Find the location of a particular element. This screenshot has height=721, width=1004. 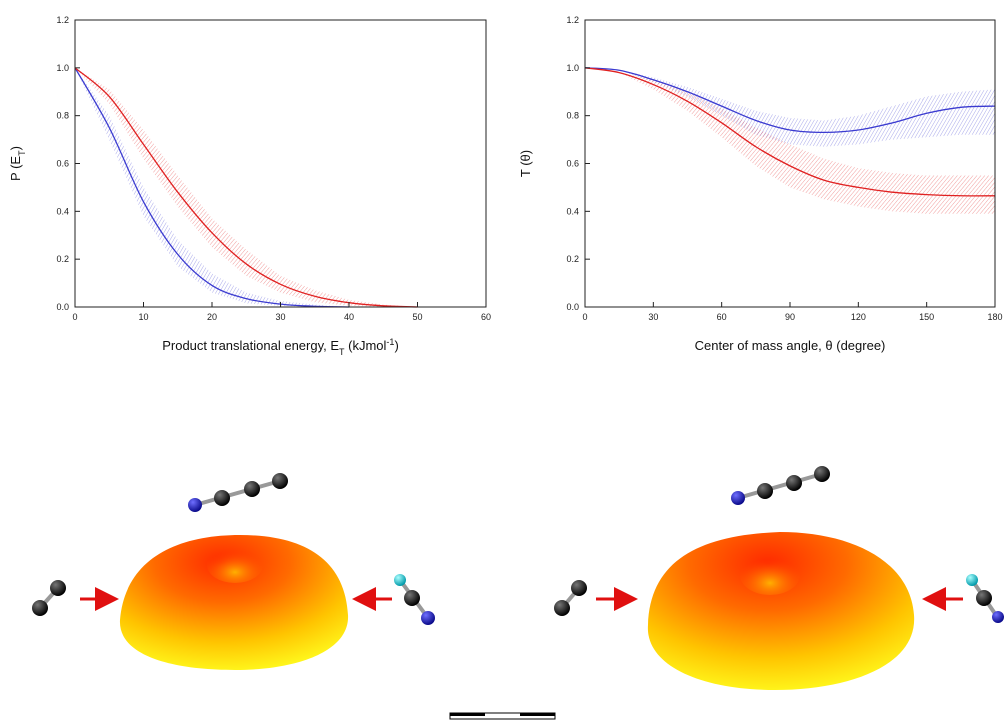

x-axis-label: Center of mass angle, θ (degree) is located at coordinates (790, 345).